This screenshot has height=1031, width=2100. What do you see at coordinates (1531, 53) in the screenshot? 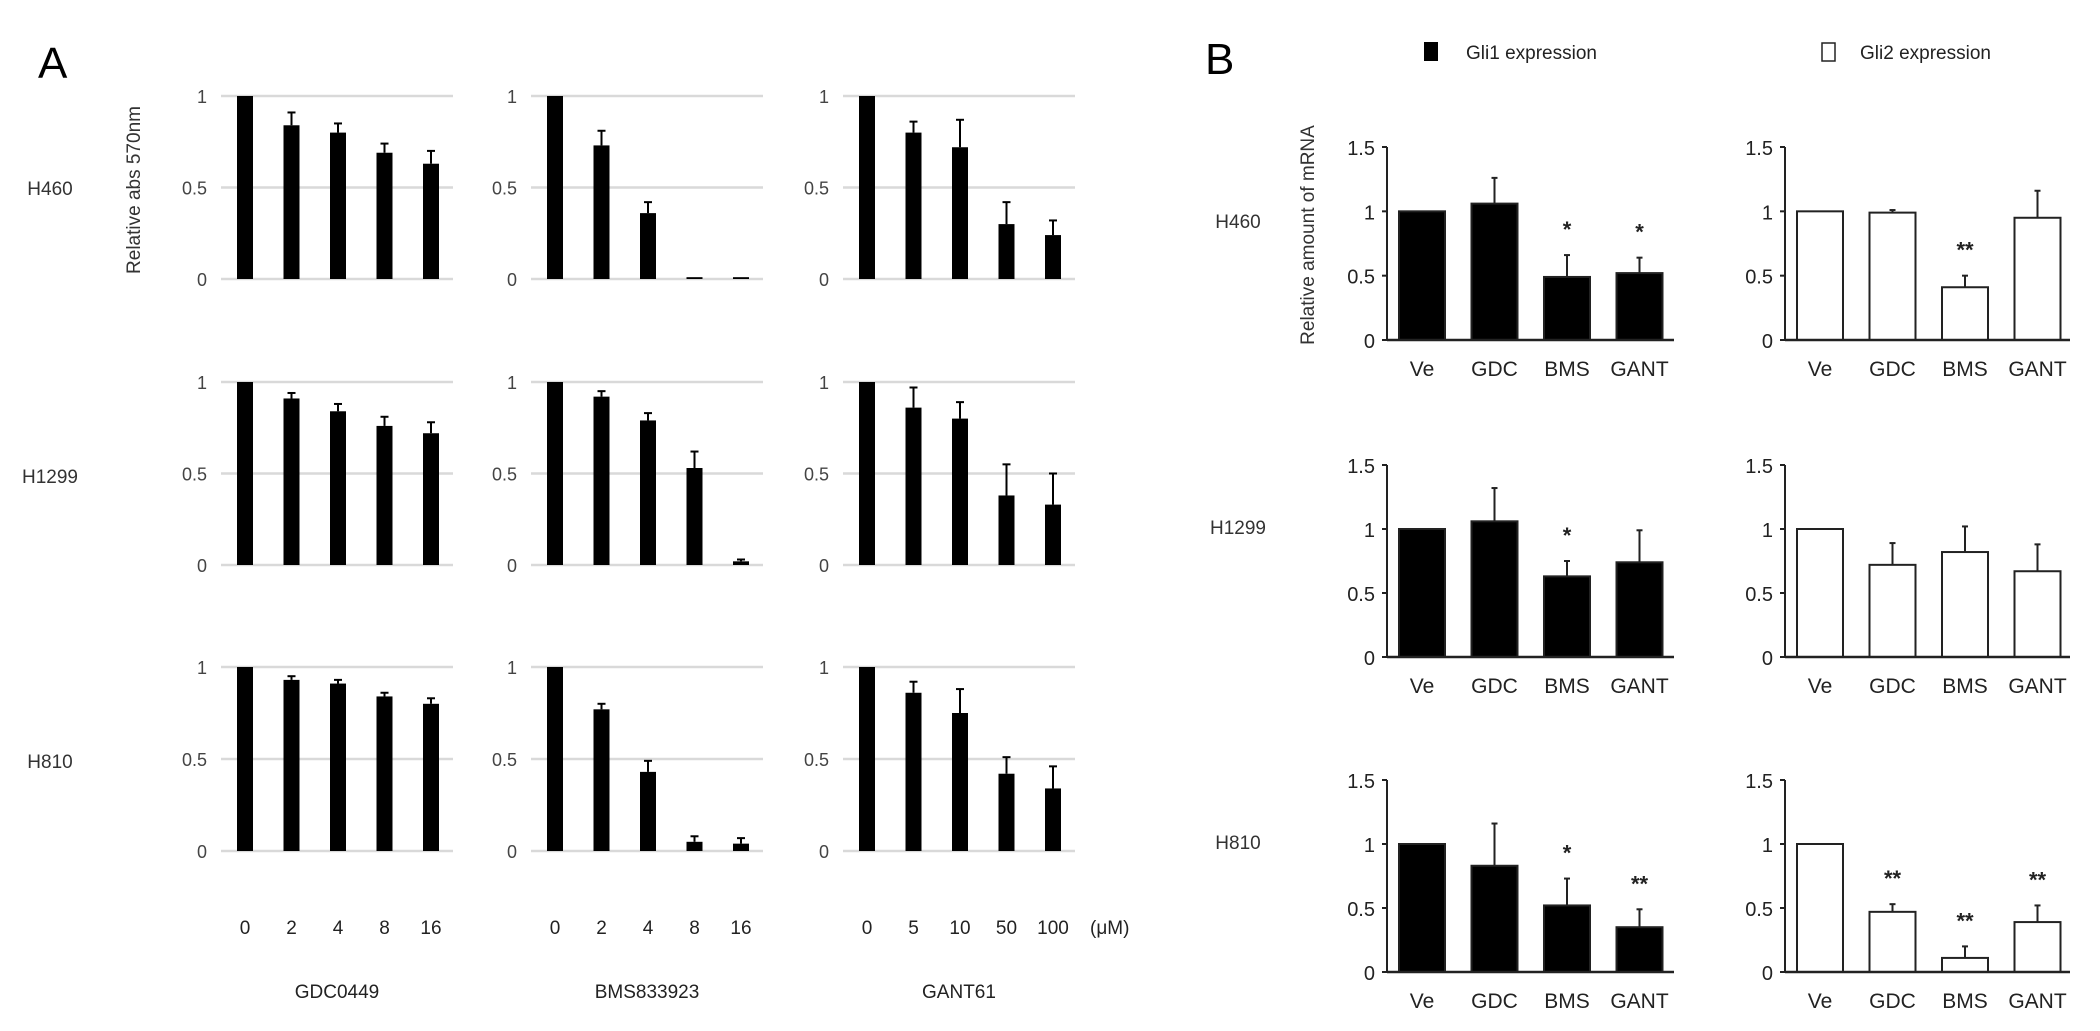
I see `legend-gli1-label: Gli1 expression` at bounding box center [1531, 53].